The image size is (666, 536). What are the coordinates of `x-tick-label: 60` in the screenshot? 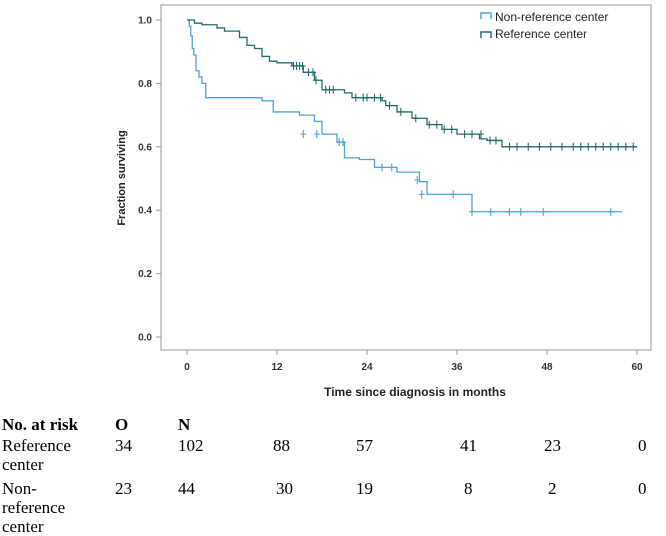 It's located at (637, 367).